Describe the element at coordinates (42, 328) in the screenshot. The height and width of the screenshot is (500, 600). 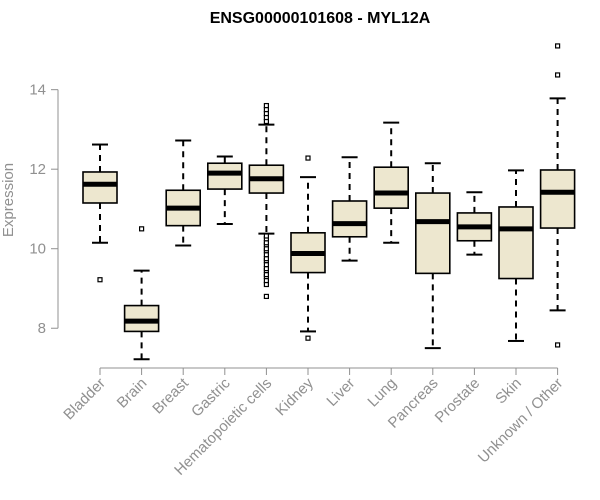
I see `y-tick-label: 8` at that location.